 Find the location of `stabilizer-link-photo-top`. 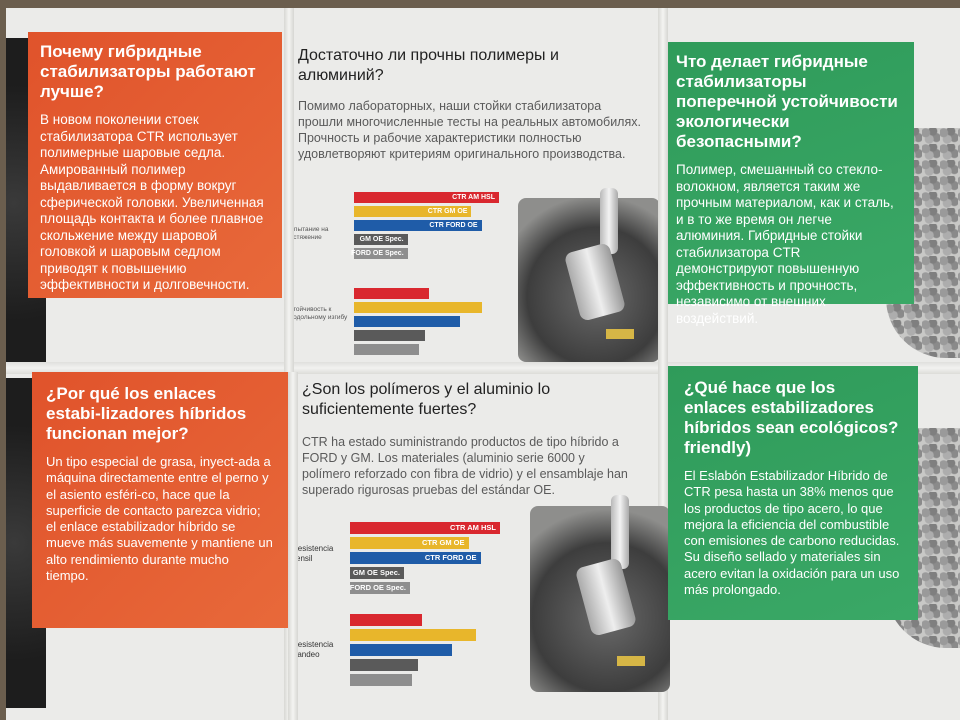

stabilizer-link-photo-top is located at coordinates (589, 275).